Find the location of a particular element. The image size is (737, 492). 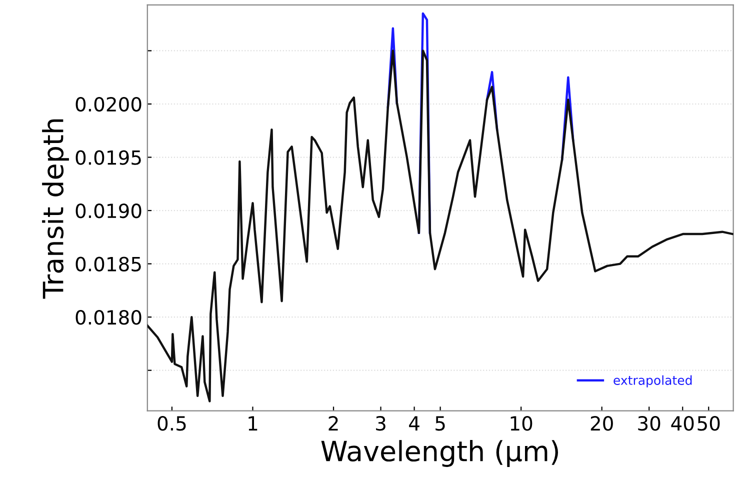

y-axis-title: Transit depth is located at coordinates (55, 209).